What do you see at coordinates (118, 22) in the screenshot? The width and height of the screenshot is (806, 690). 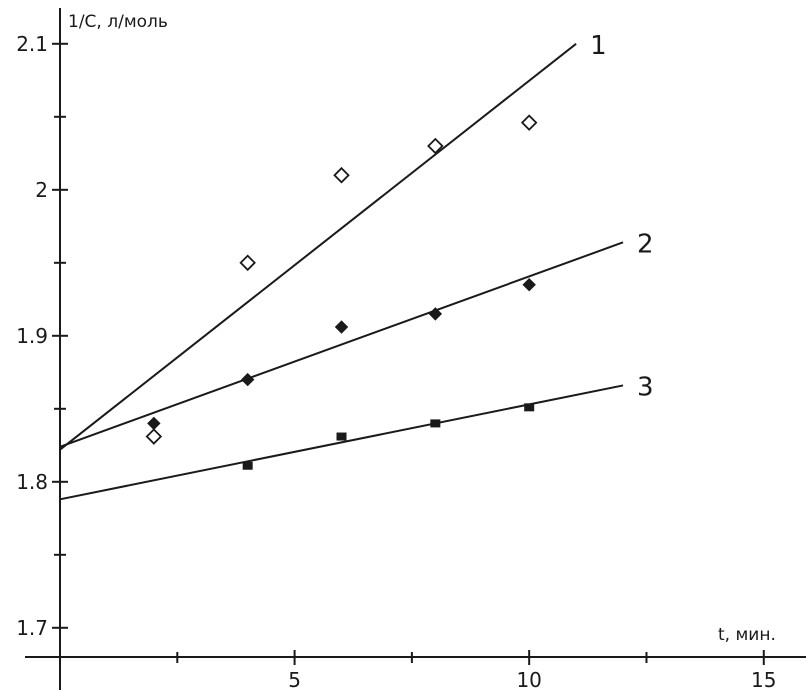 I see `y-axis-title: 1/C, л/моль` at bounding box center [118, 22].